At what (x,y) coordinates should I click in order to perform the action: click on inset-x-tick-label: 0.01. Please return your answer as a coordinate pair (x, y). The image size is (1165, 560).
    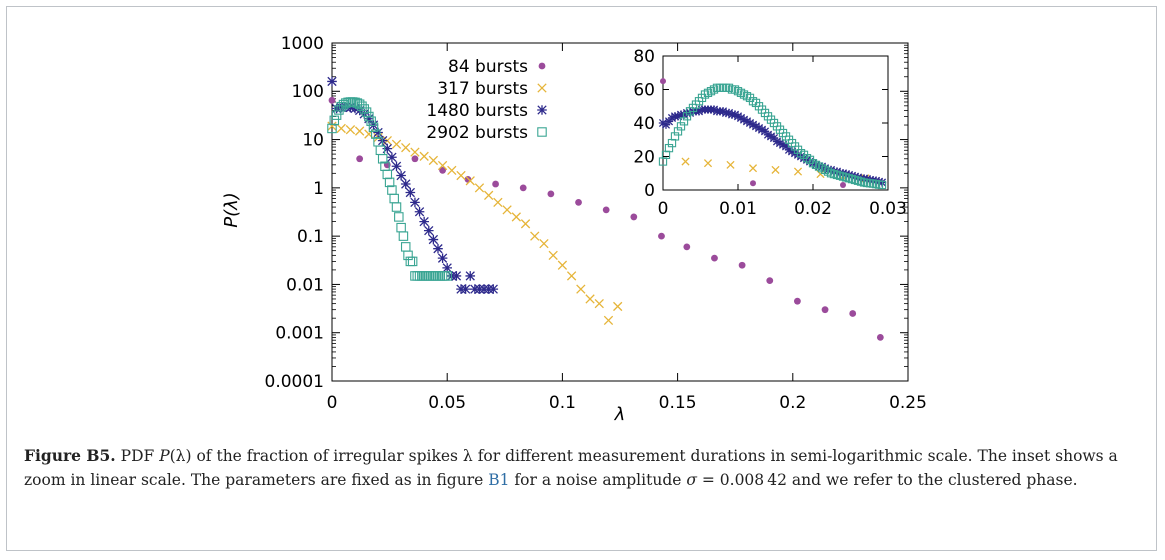
    Looking at the image, I should click on (738, 209).